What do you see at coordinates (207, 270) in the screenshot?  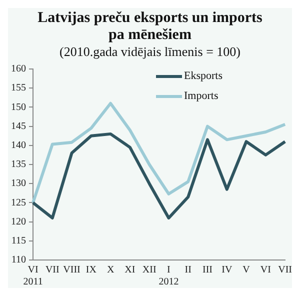 I see `x-tick-label: III` at bounding box center [207, 270].